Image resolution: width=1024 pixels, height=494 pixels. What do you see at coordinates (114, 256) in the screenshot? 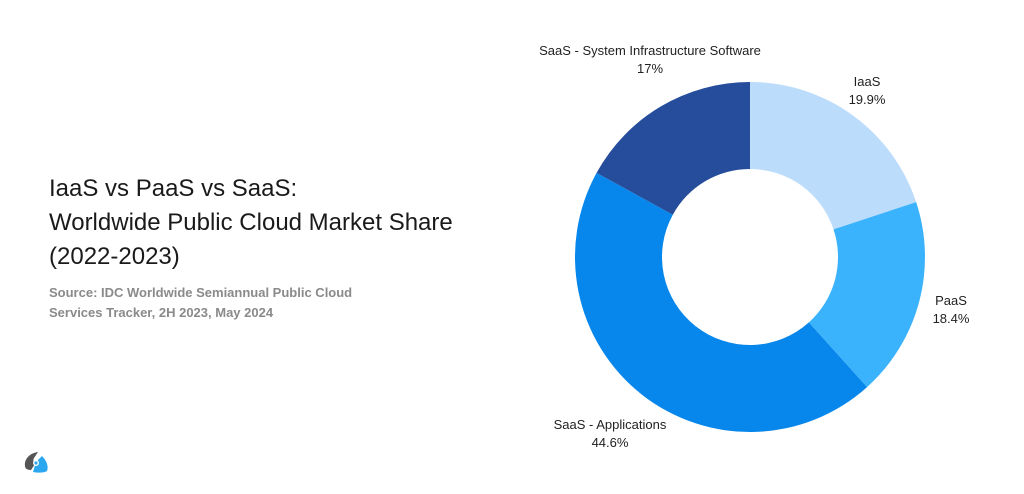
I see `title-line-3: (2022-2023)` at bounding box center [114, 256].